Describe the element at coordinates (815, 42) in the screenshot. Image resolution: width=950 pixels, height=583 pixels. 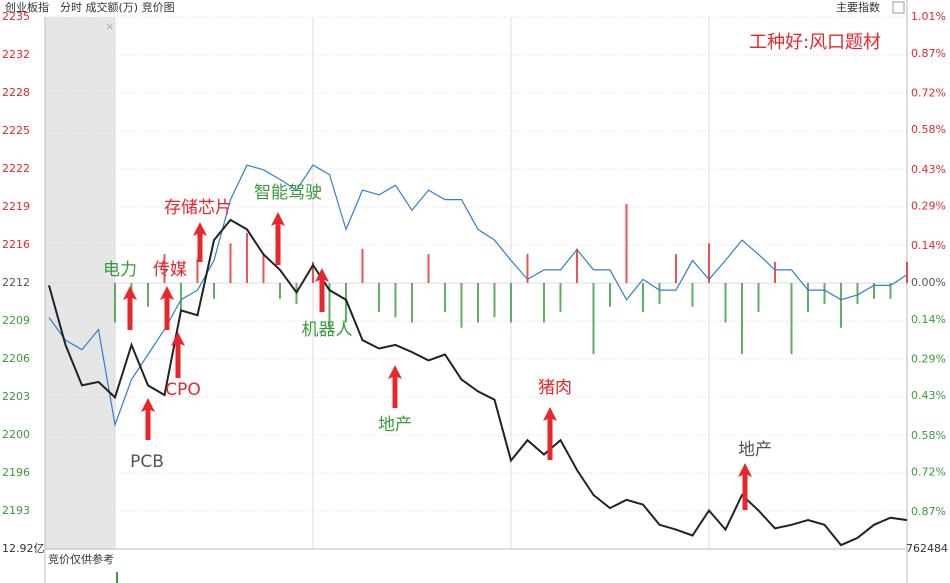
I see `annotation: 工种好:风口题材` at that location.